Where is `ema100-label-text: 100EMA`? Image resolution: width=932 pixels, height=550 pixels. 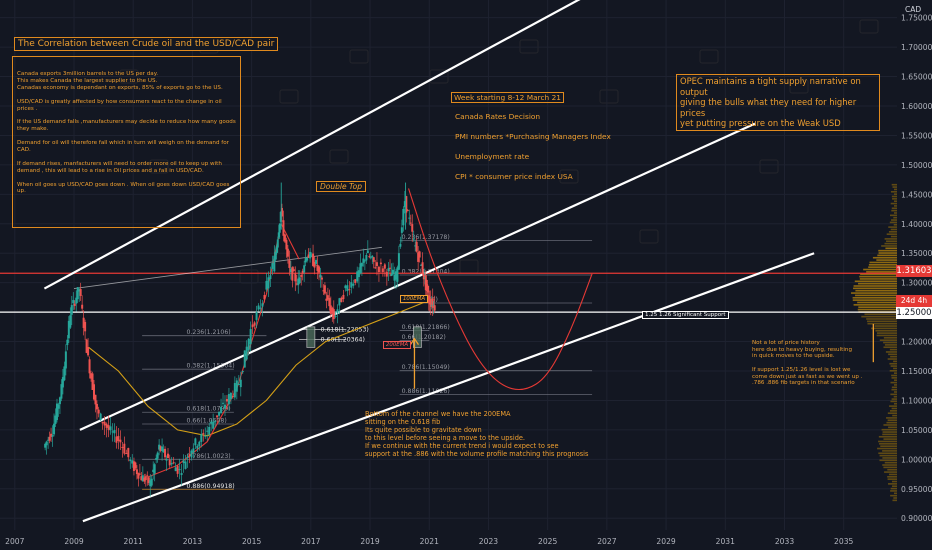 ema100-label-text: 100EMA is located at coordinates (414, 299).